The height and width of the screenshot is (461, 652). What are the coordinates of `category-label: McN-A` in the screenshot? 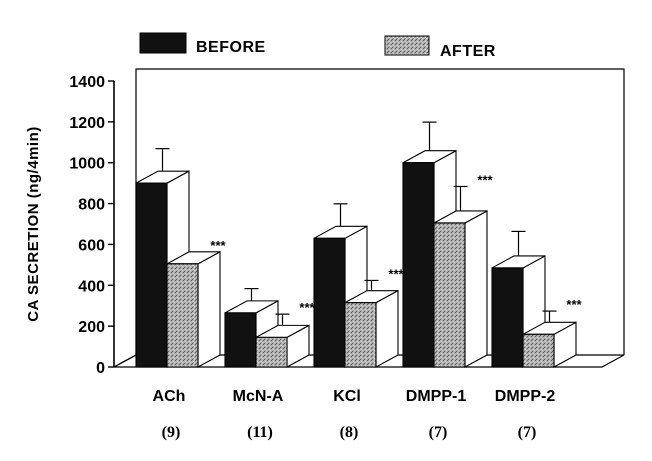 It's located at (258, 396).